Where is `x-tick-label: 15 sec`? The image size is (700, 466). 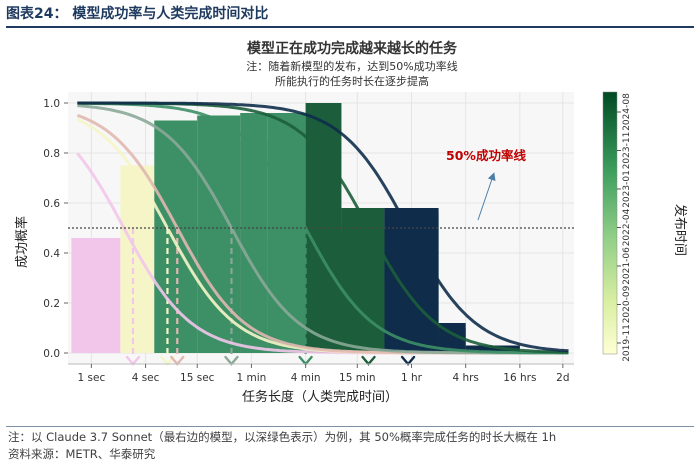
x-tick-label: 15 sec is located at coordinates (197, 378).